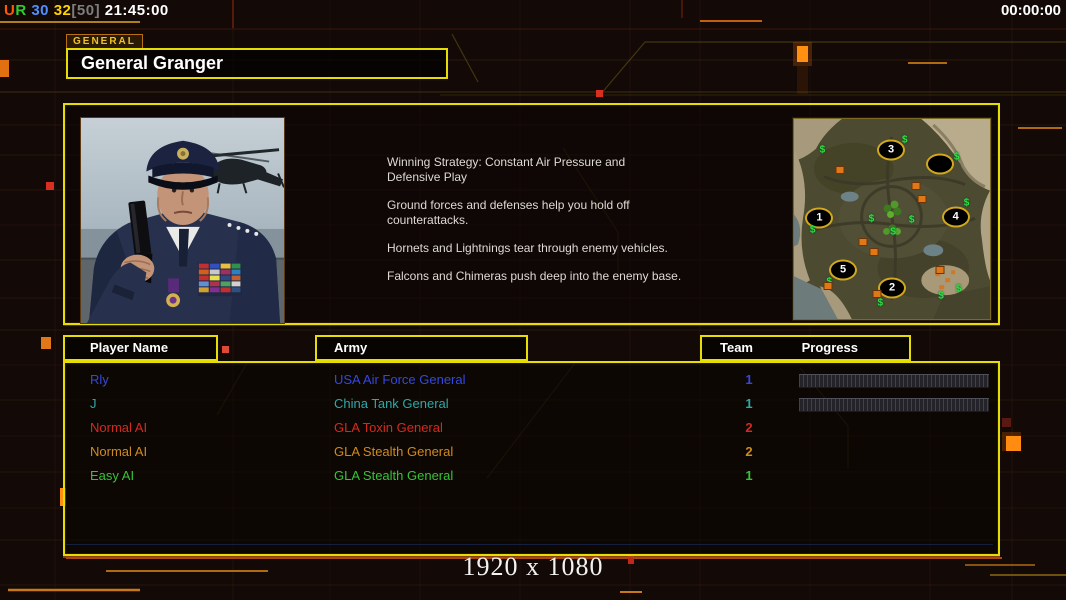 Image resolution: width=1066 pixels, height=600 pixels. What do you see at coordinates (10, 10) in the screenshot?
I see `status-segment: U` at bounding box center [10, 10].